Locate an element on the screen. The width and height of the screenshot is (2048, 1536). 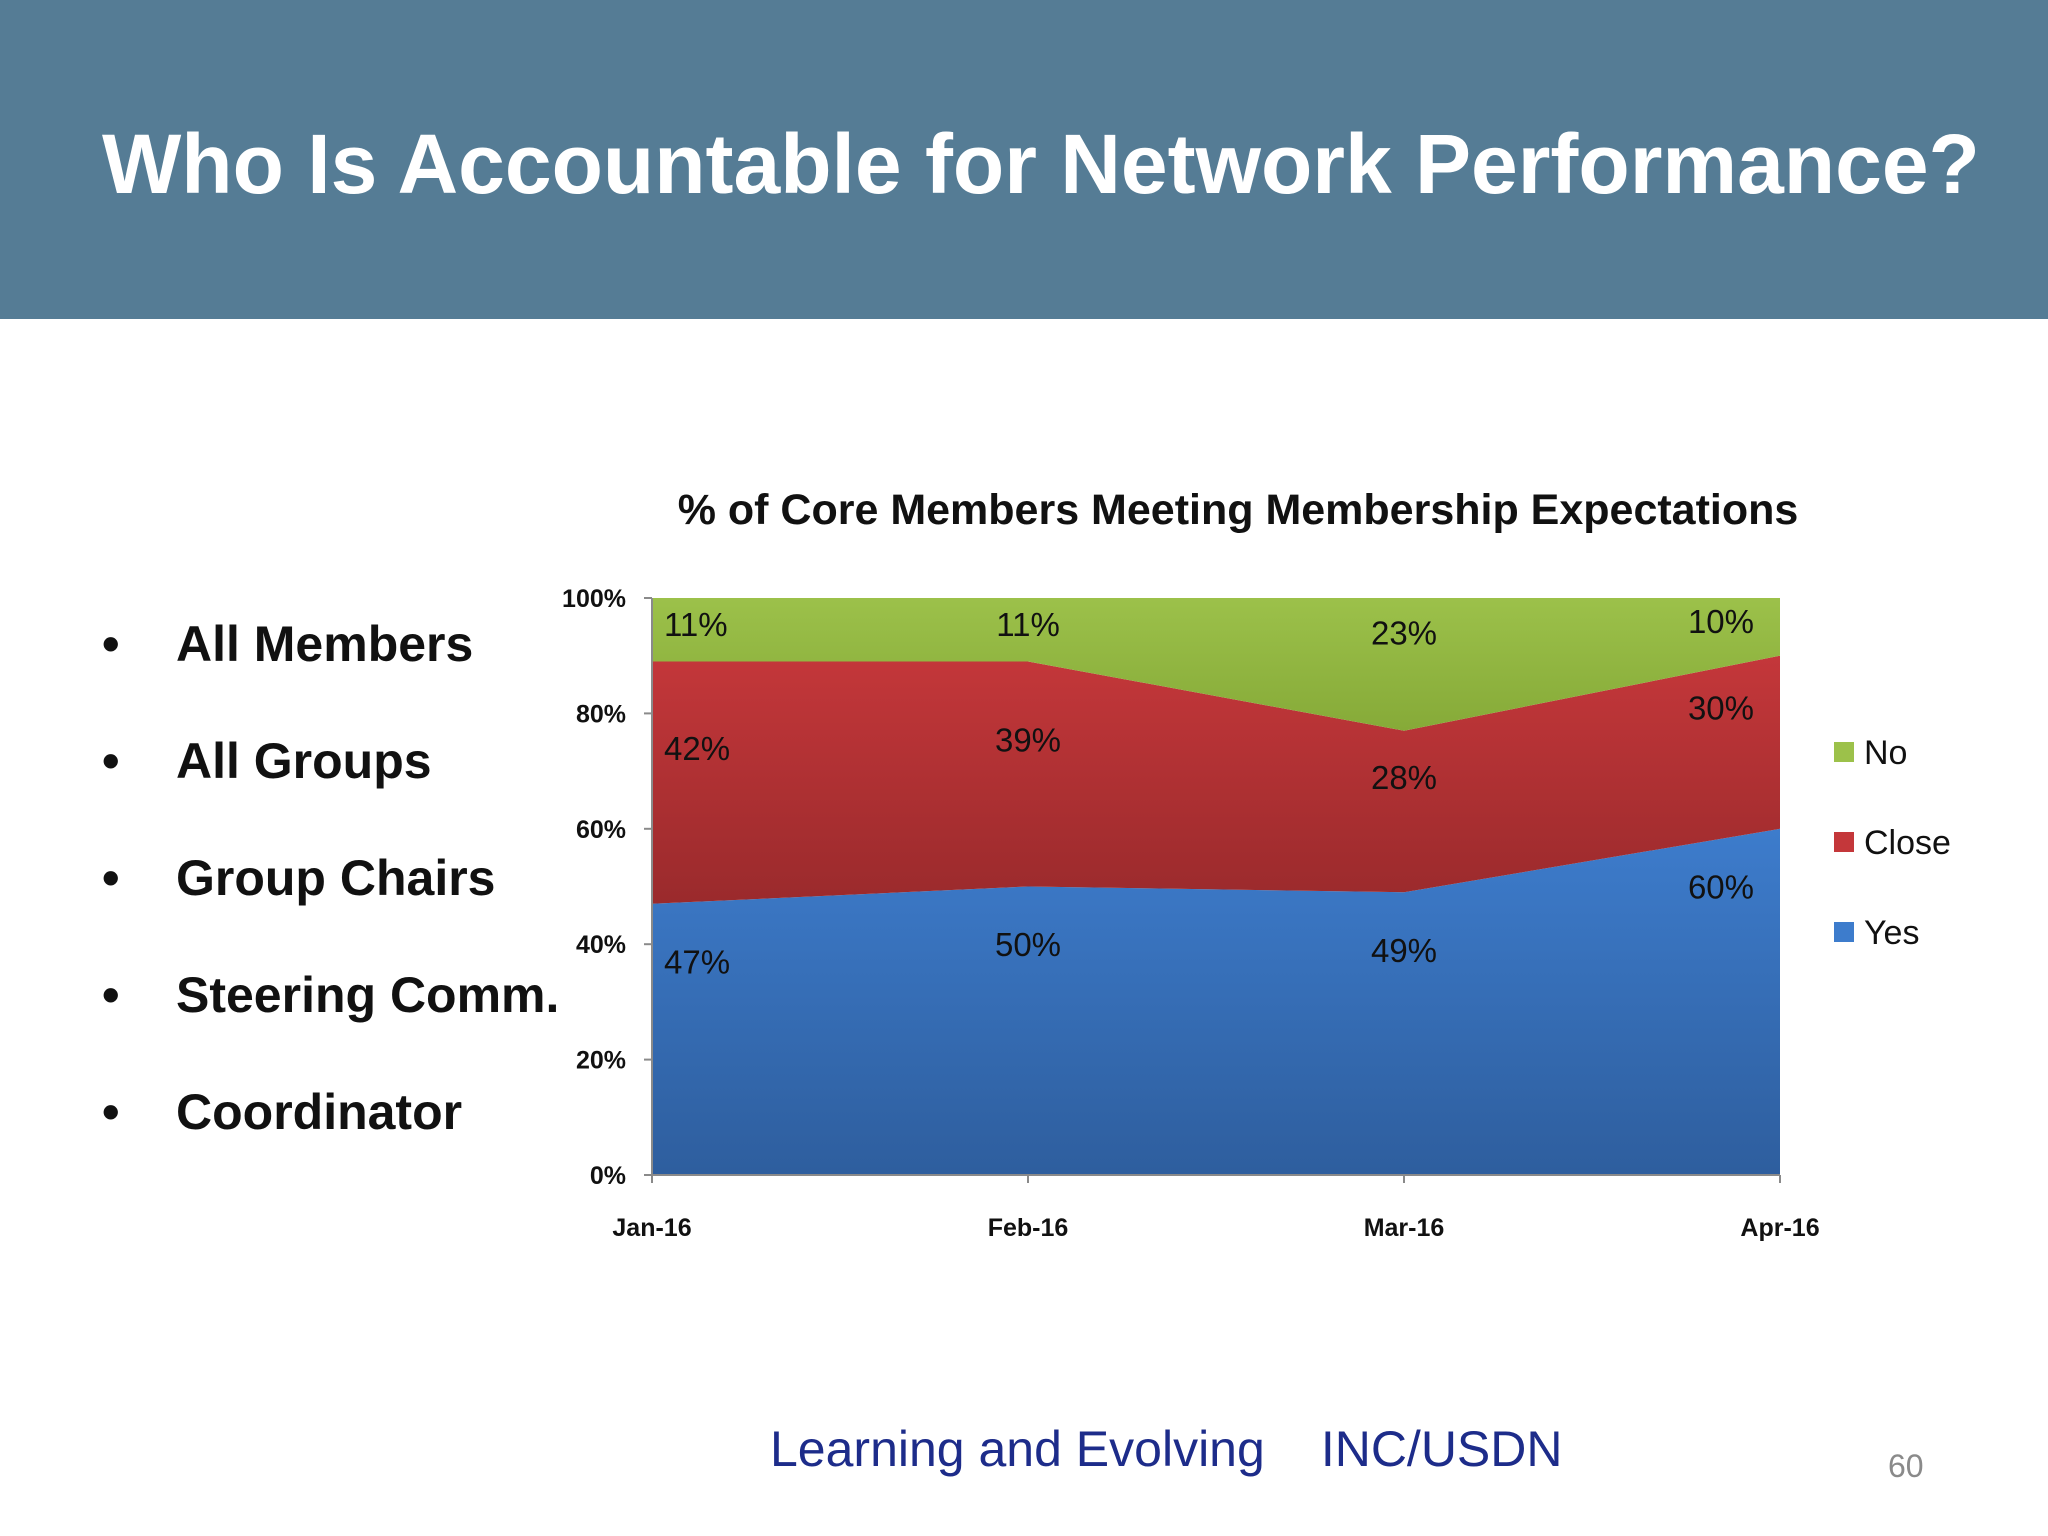
data-label-no: 23% is located at coordinates (1404, 633).